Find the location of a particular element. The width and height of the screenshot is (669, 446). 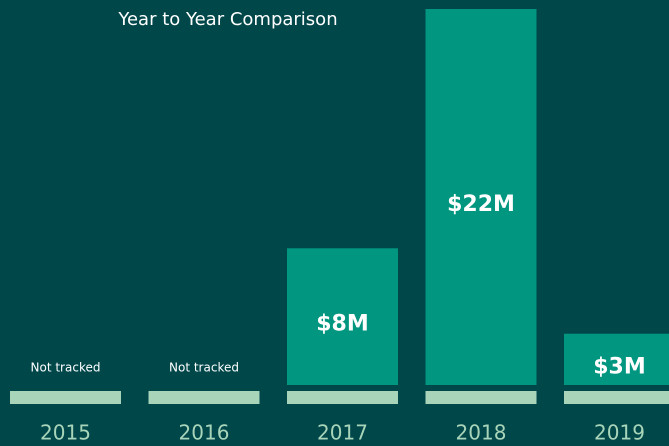

x-tick-label: 2019 is located at coordinates (619, 433).